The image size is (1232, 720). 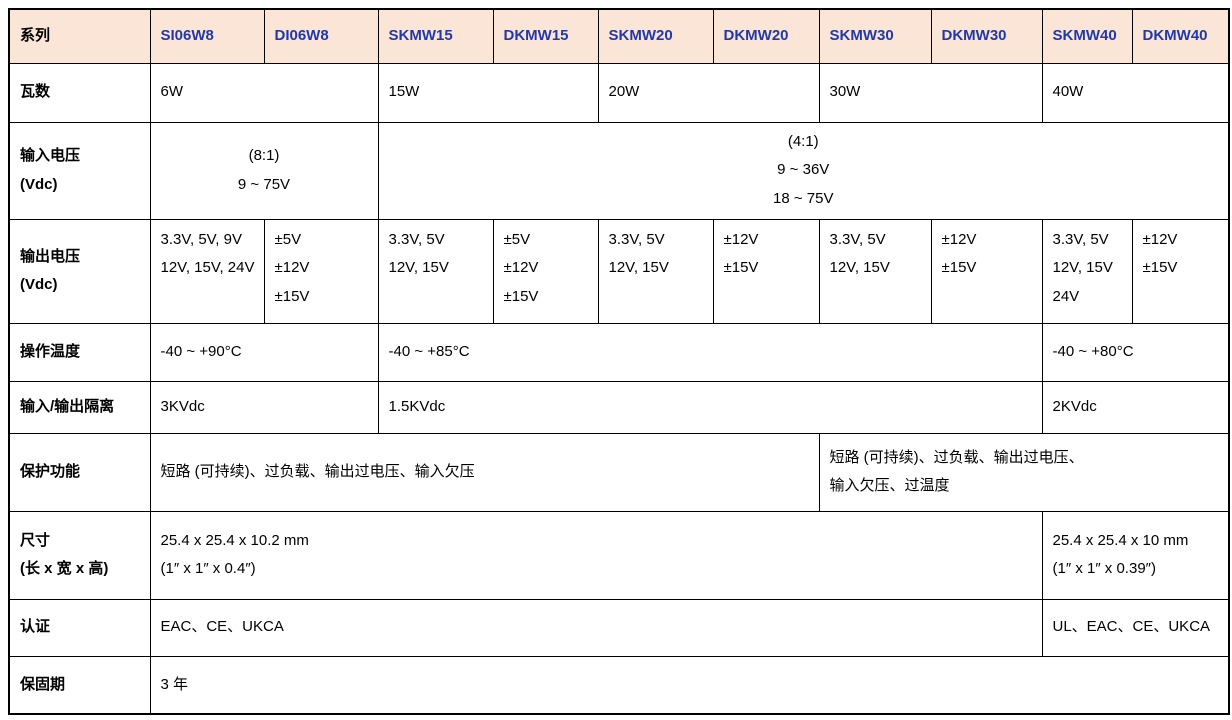 What do you see at coordinates (79, 92) in the screenshot?
I see `row-label-wattage: 瓦数` at bounding box center [79, 92].